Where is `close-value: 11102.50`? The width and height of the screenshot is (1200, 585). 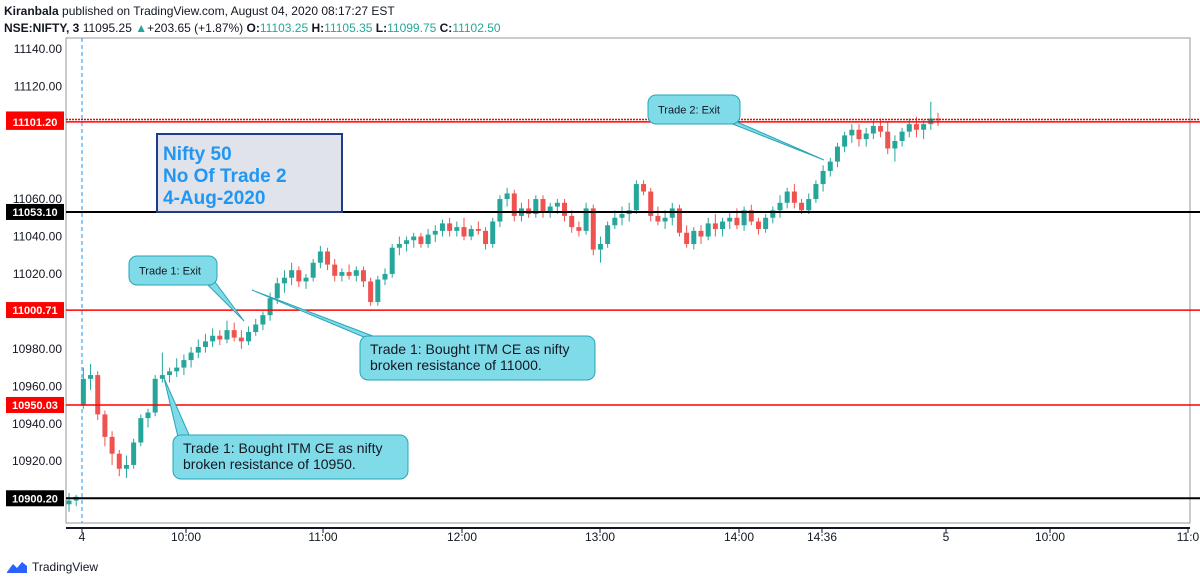 close-value: 11102.50 is located at coordinates (476, 28).